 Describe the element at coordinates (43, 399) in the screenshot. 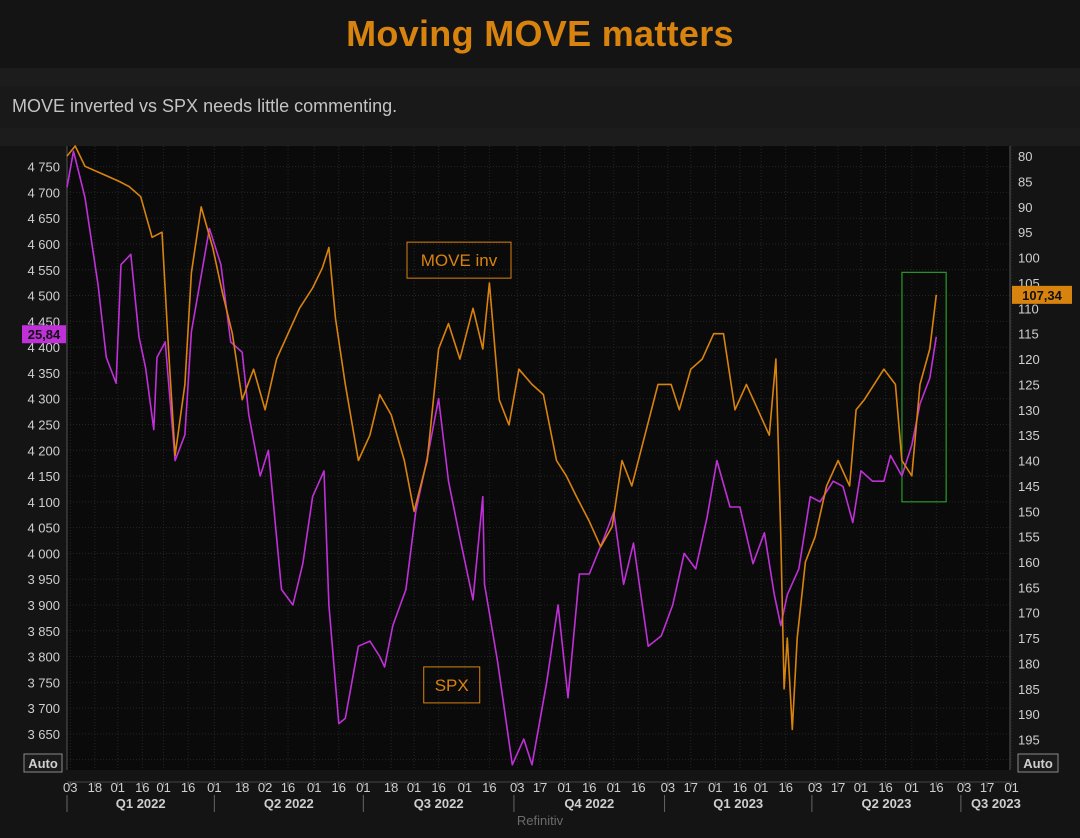

I see `left-axis-tick-label: 4 300` at that location.